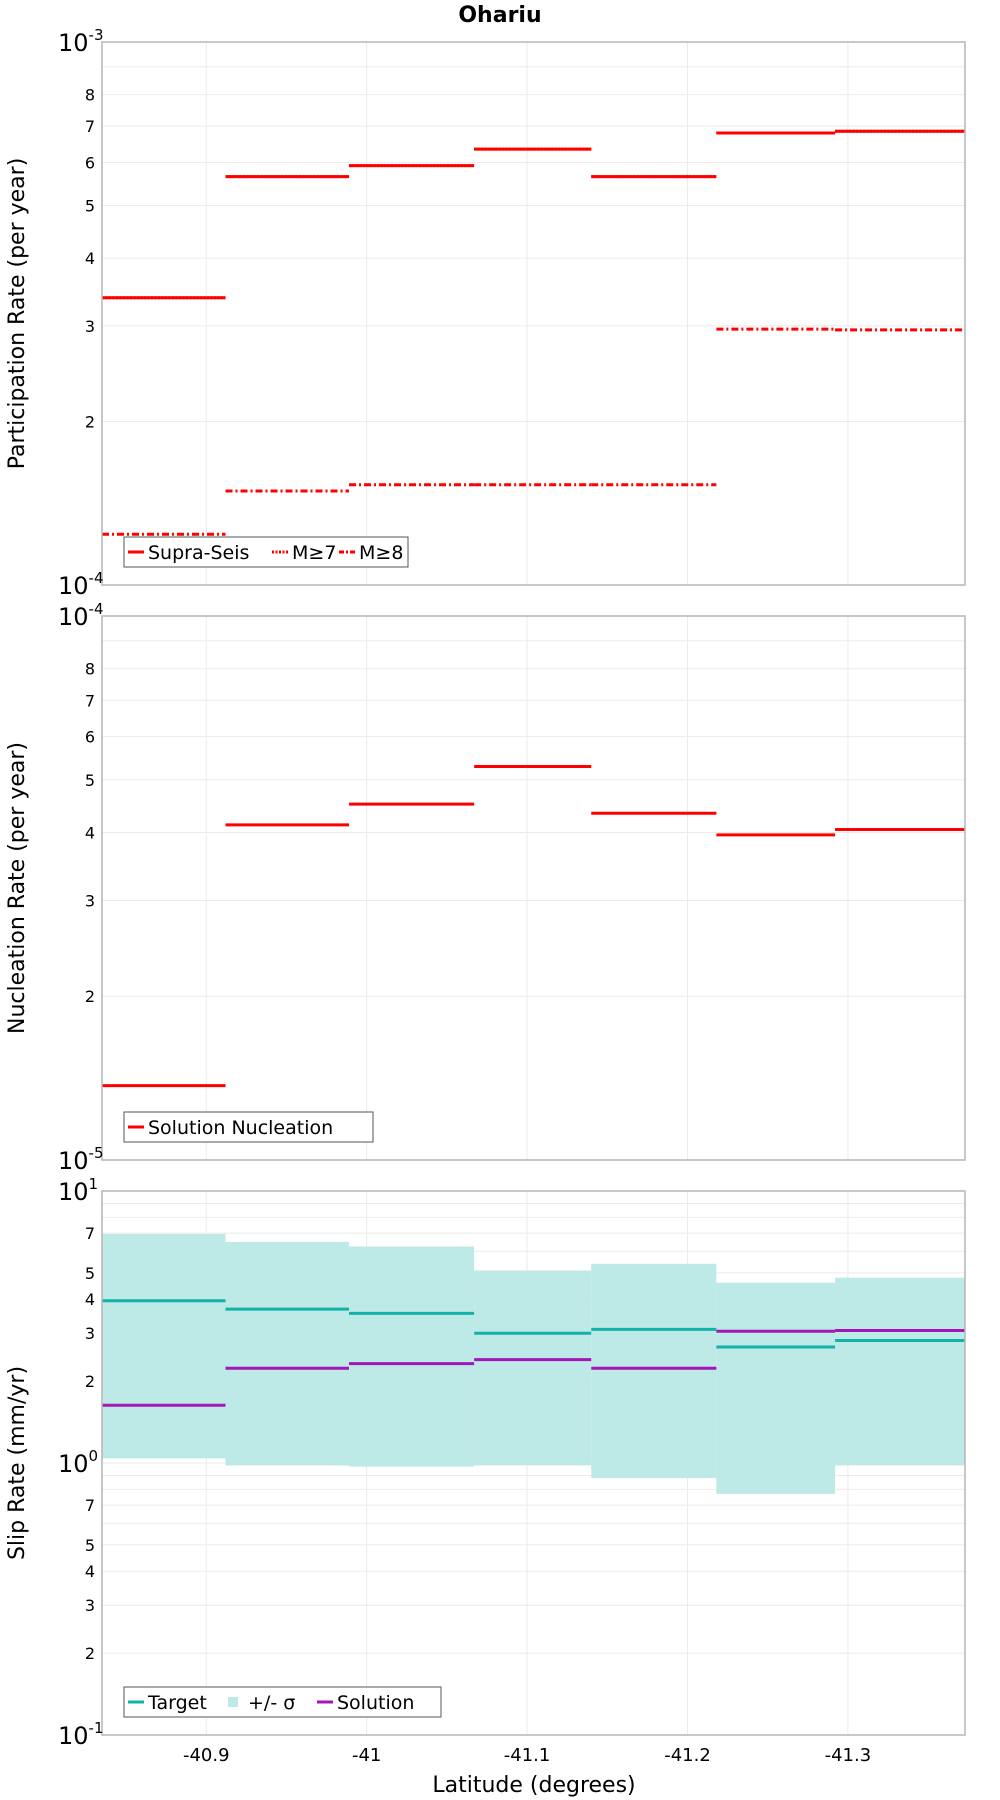 The width and height of the screenshot is (1000, 1800). Describe the element at coordinates (314, 553) in the screenshot. I see `legend-label: M≥7` at that location.